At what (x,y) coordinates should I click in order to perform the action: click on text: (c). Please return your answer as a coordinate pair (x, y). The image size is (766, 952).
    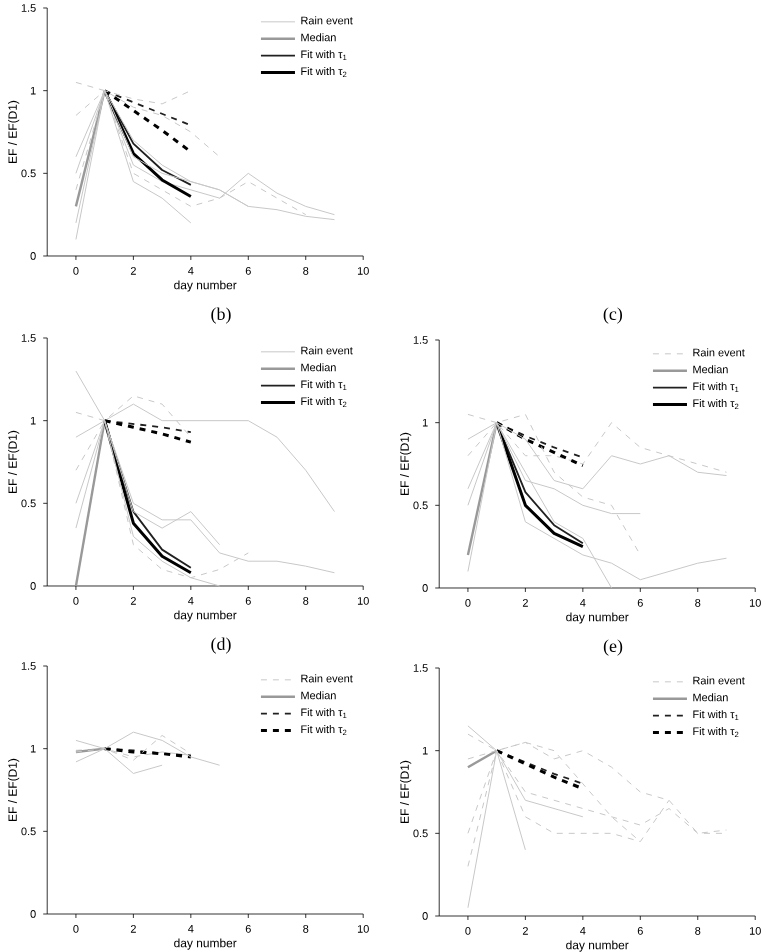
    Looking at the image, I should click on (613, 315).